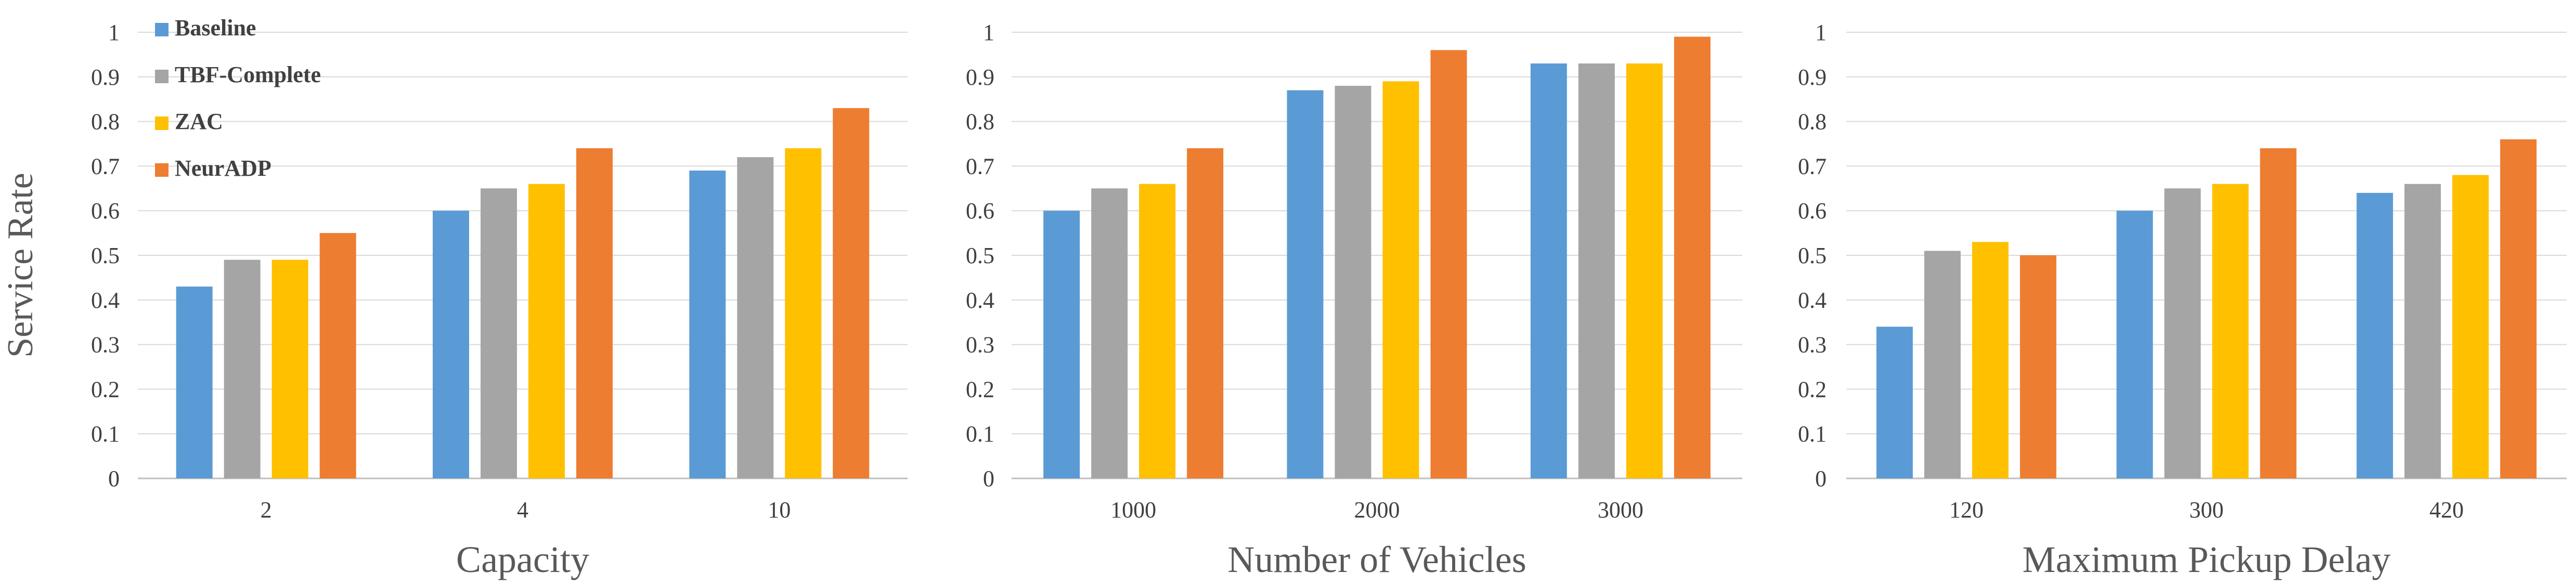 This screenshot has width=2576, height=585. Describe the element at coordinates (1620, 510) in the screenshot. I see `x-tick-label: 3000` at that location.